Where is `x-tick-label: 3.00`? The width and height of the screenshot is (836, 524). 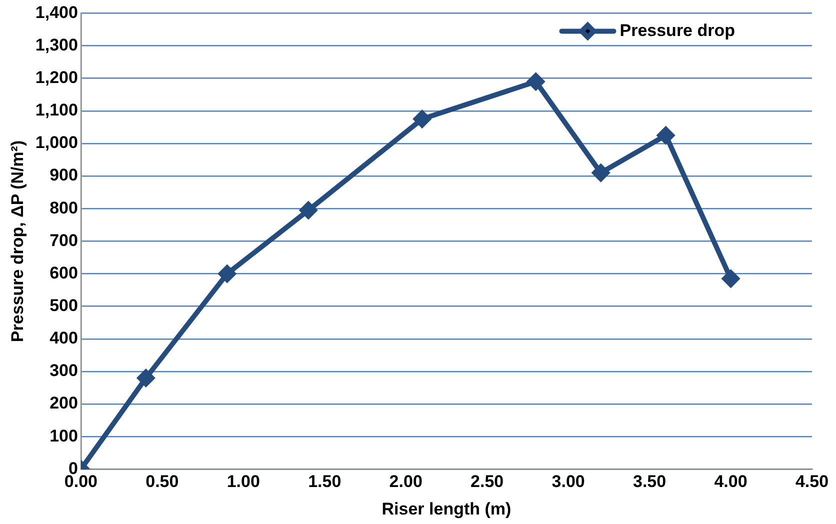 x-tick-label: 3.00 is located at coordinates (568, 482).